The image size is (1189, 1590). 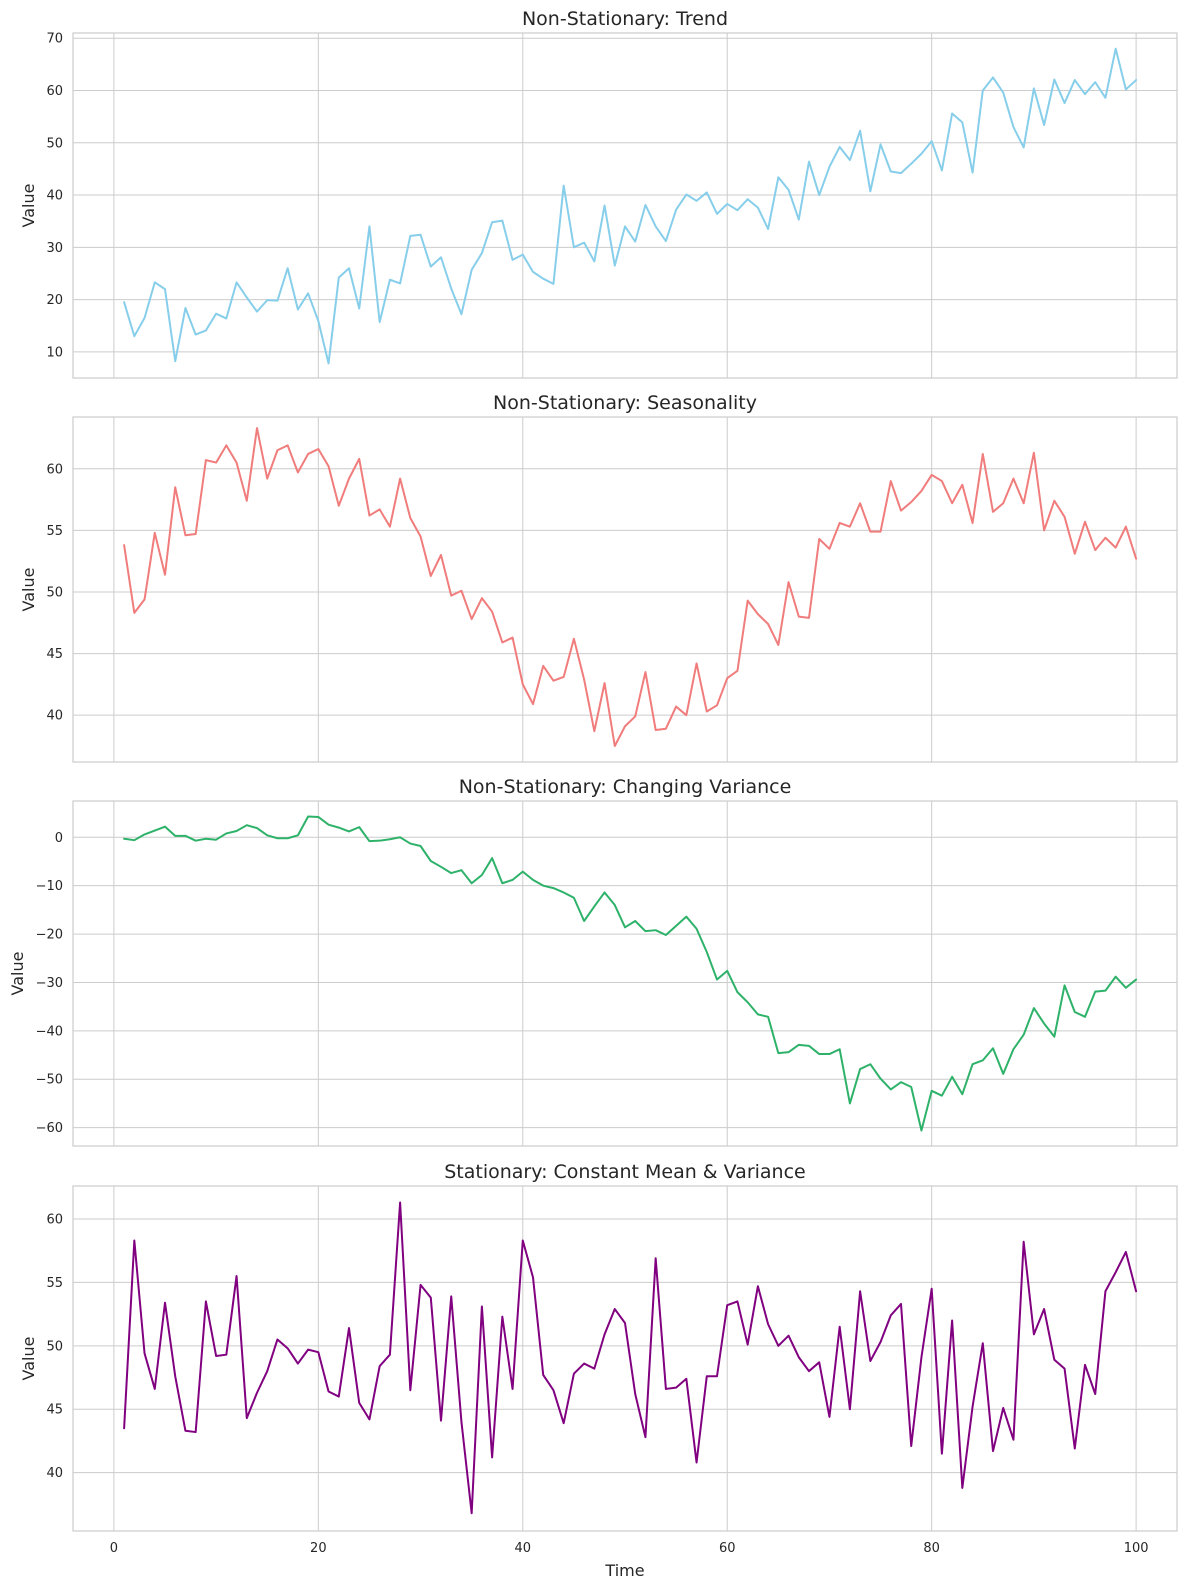 What do you see at coordinates (931, 1548) in the screenshot?
I see `stationary-xtick-label: 80` at bounding box center [931, 1548].